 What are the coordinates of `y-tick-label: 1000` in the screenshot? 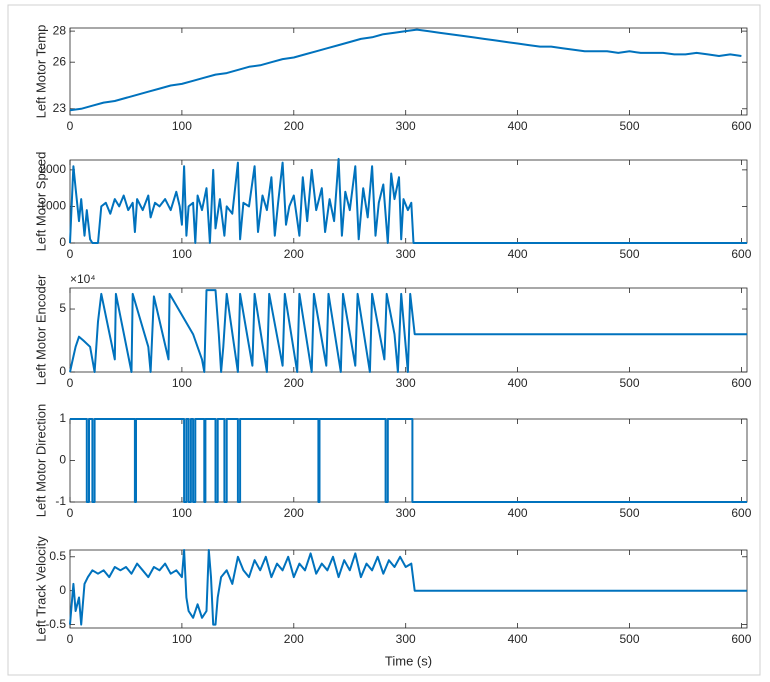 It's located at (52, 206).